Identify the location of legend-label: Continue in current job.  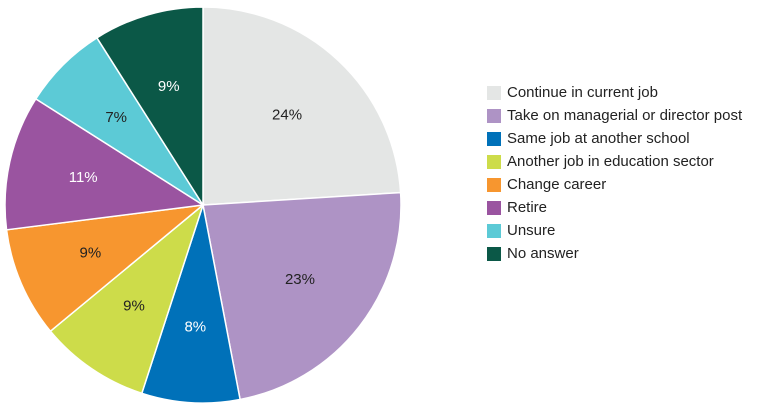
(582, 92).